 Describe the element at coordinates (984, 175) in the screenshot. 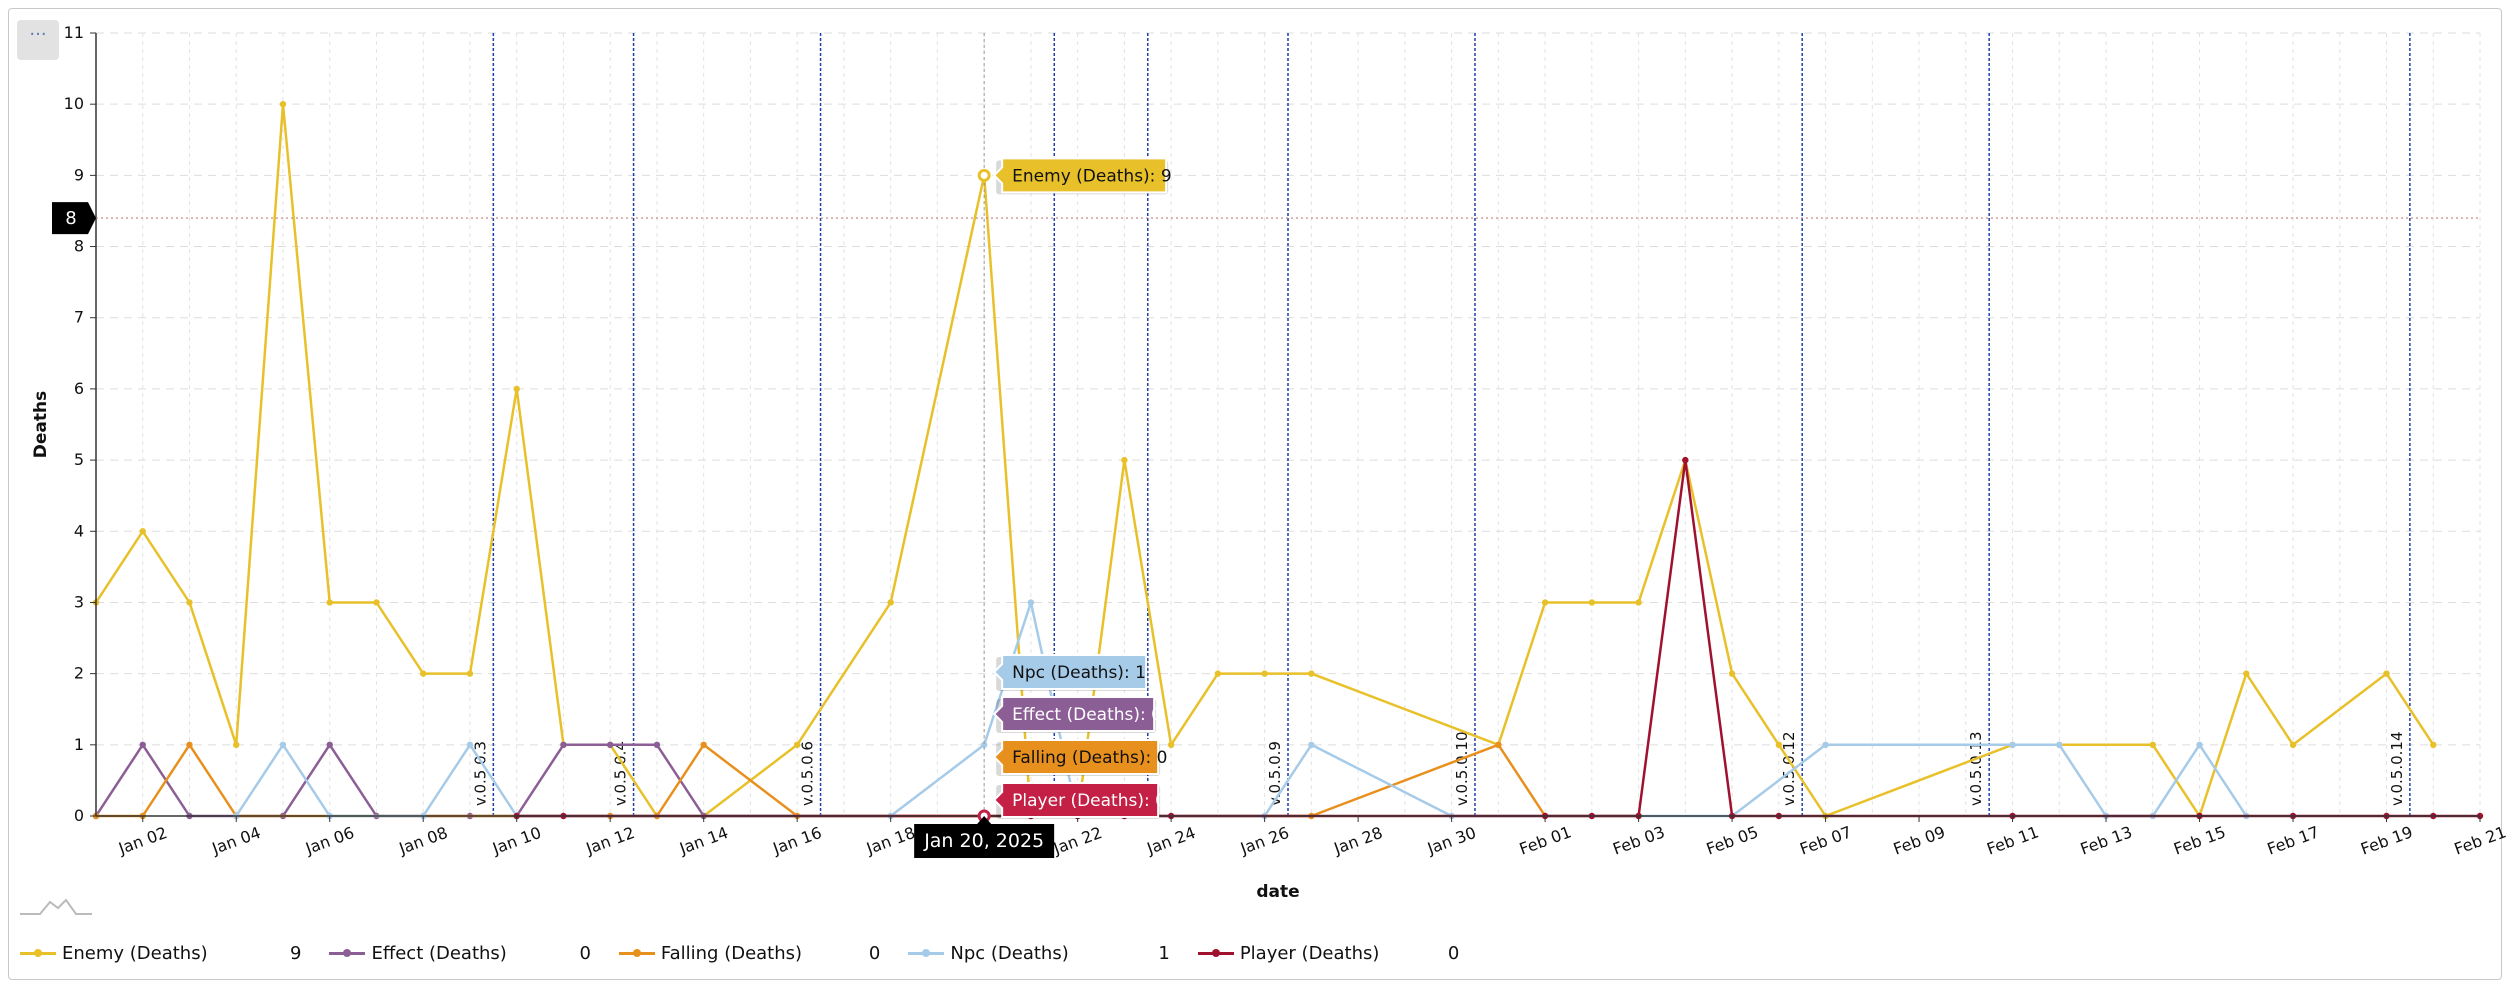

I see `hover-point` at that location.